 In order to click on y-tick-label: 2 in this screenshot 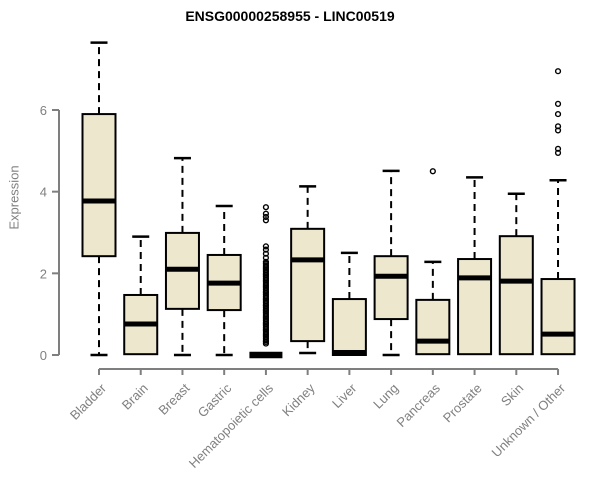, I will do `click(43, 273)`.